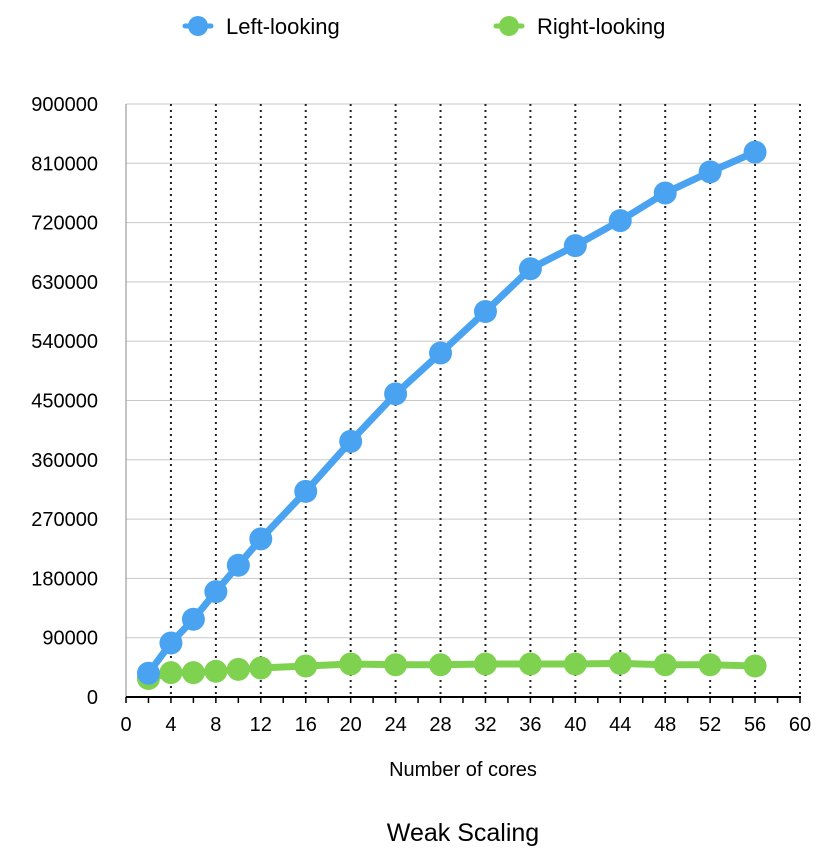 The image size is (830, 854). What do you see at coordinates (283, 26) in the screenshot?
I see `legend-label: Left-looking` at bounding box center [283, 26].